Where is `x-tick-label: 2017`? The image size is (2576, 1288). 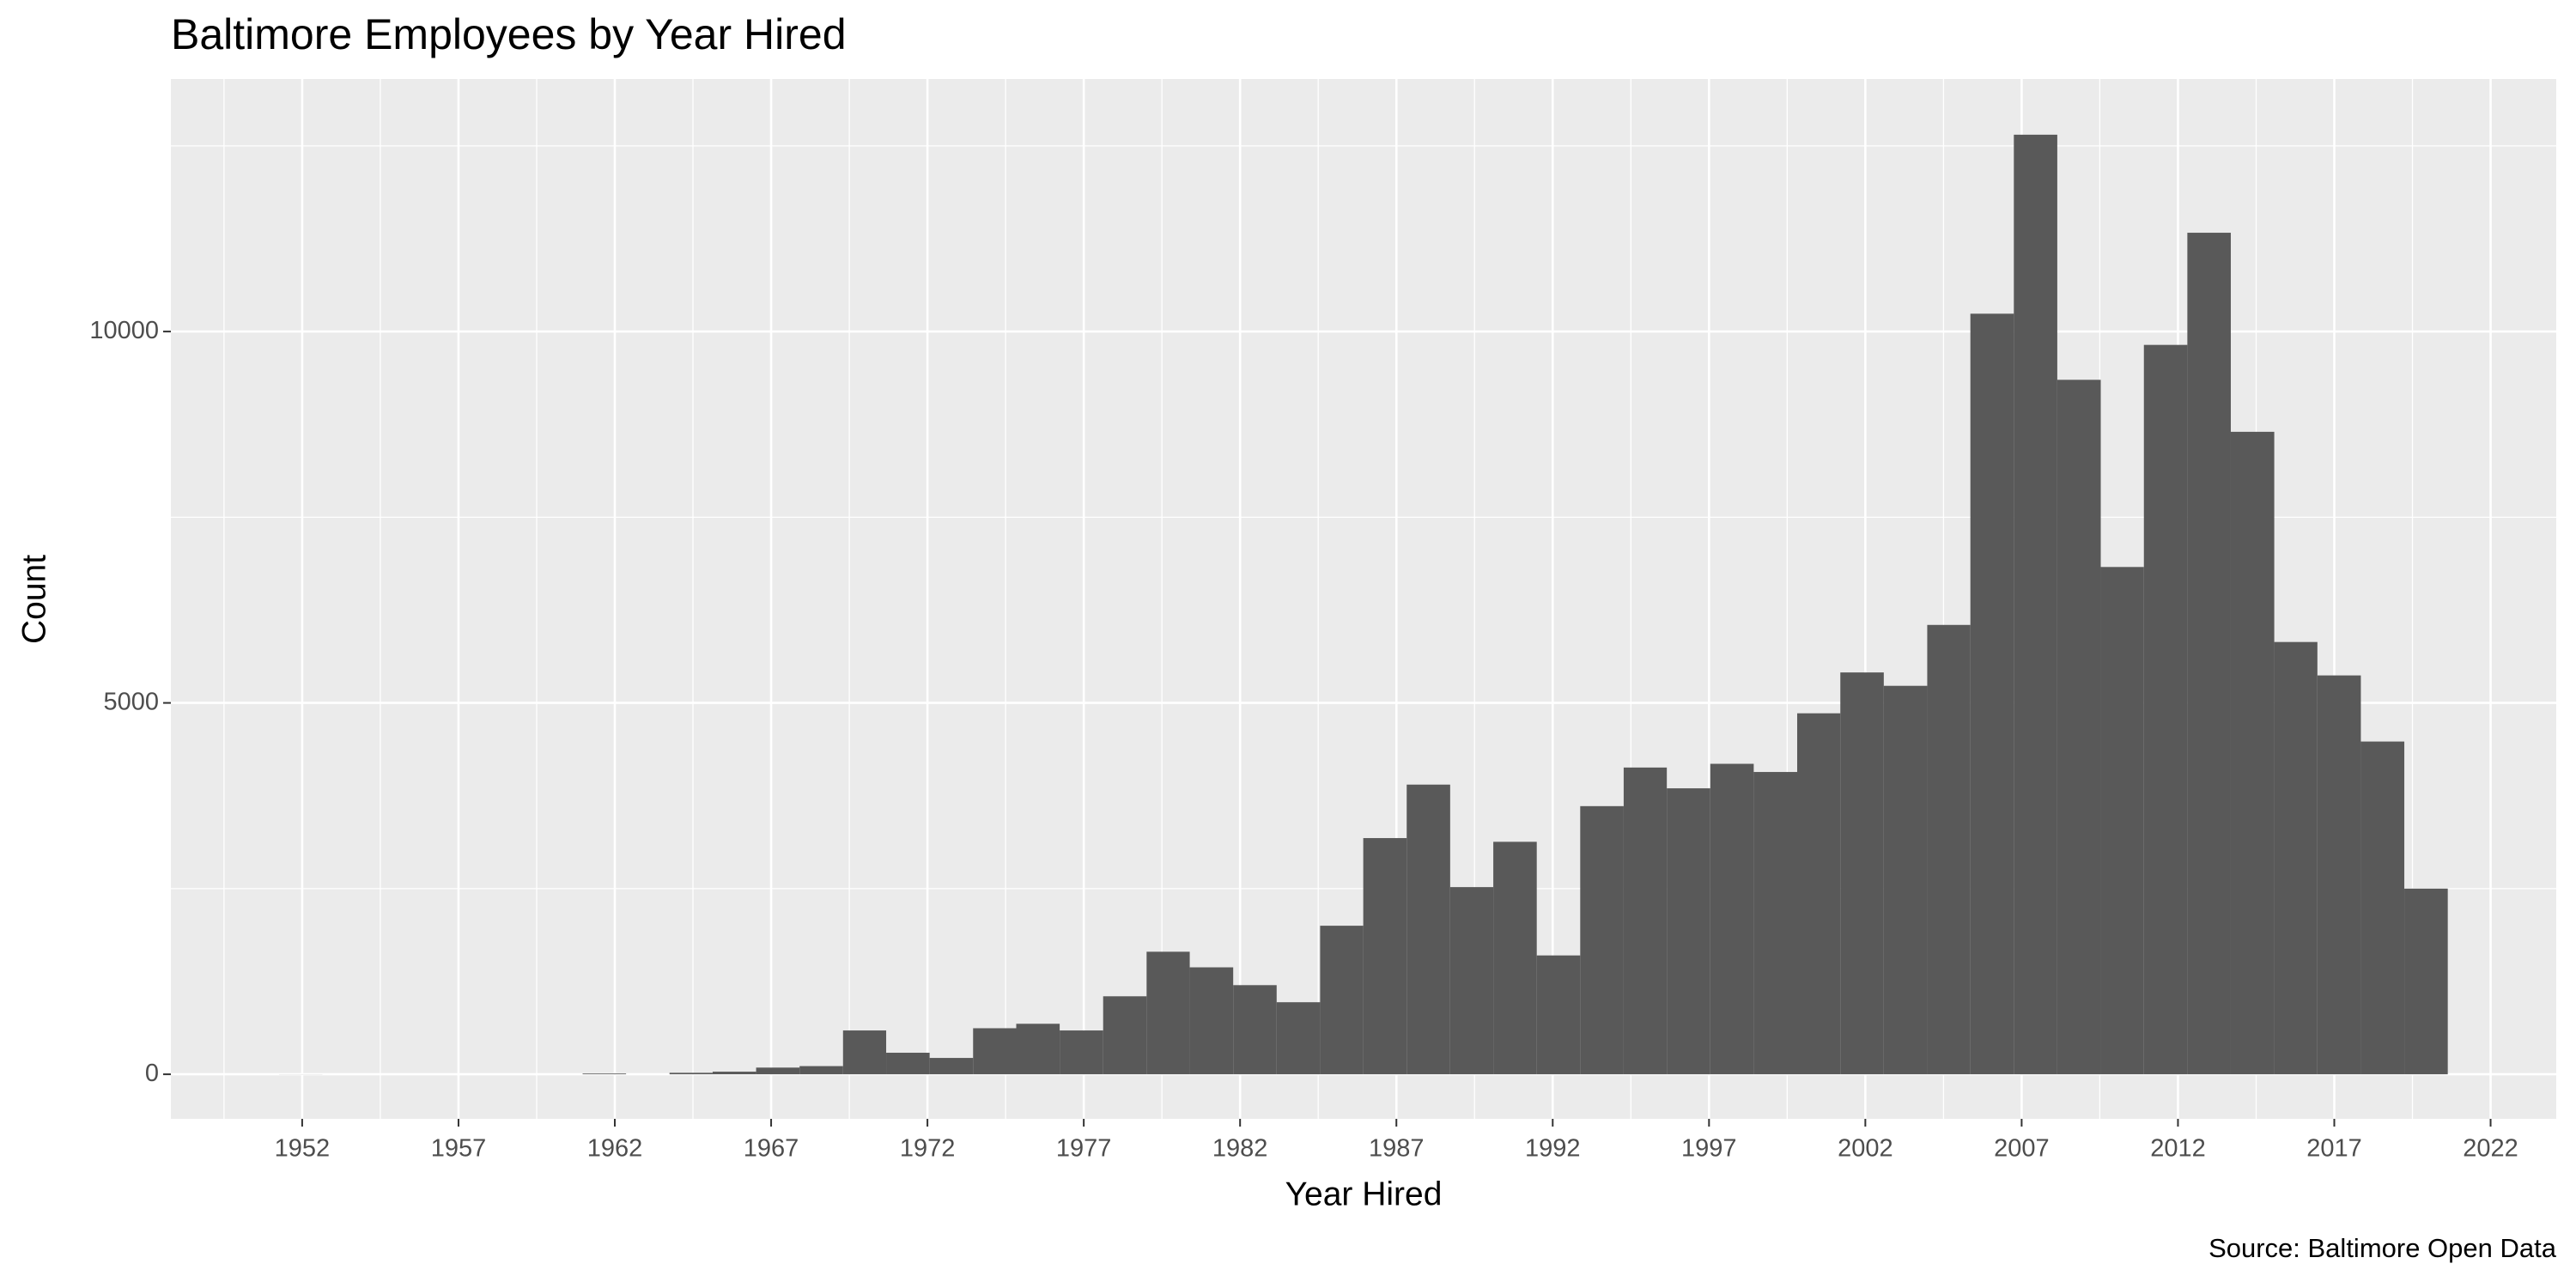
x-tick-label: 2017 is located at coordinates (2334, 1149).